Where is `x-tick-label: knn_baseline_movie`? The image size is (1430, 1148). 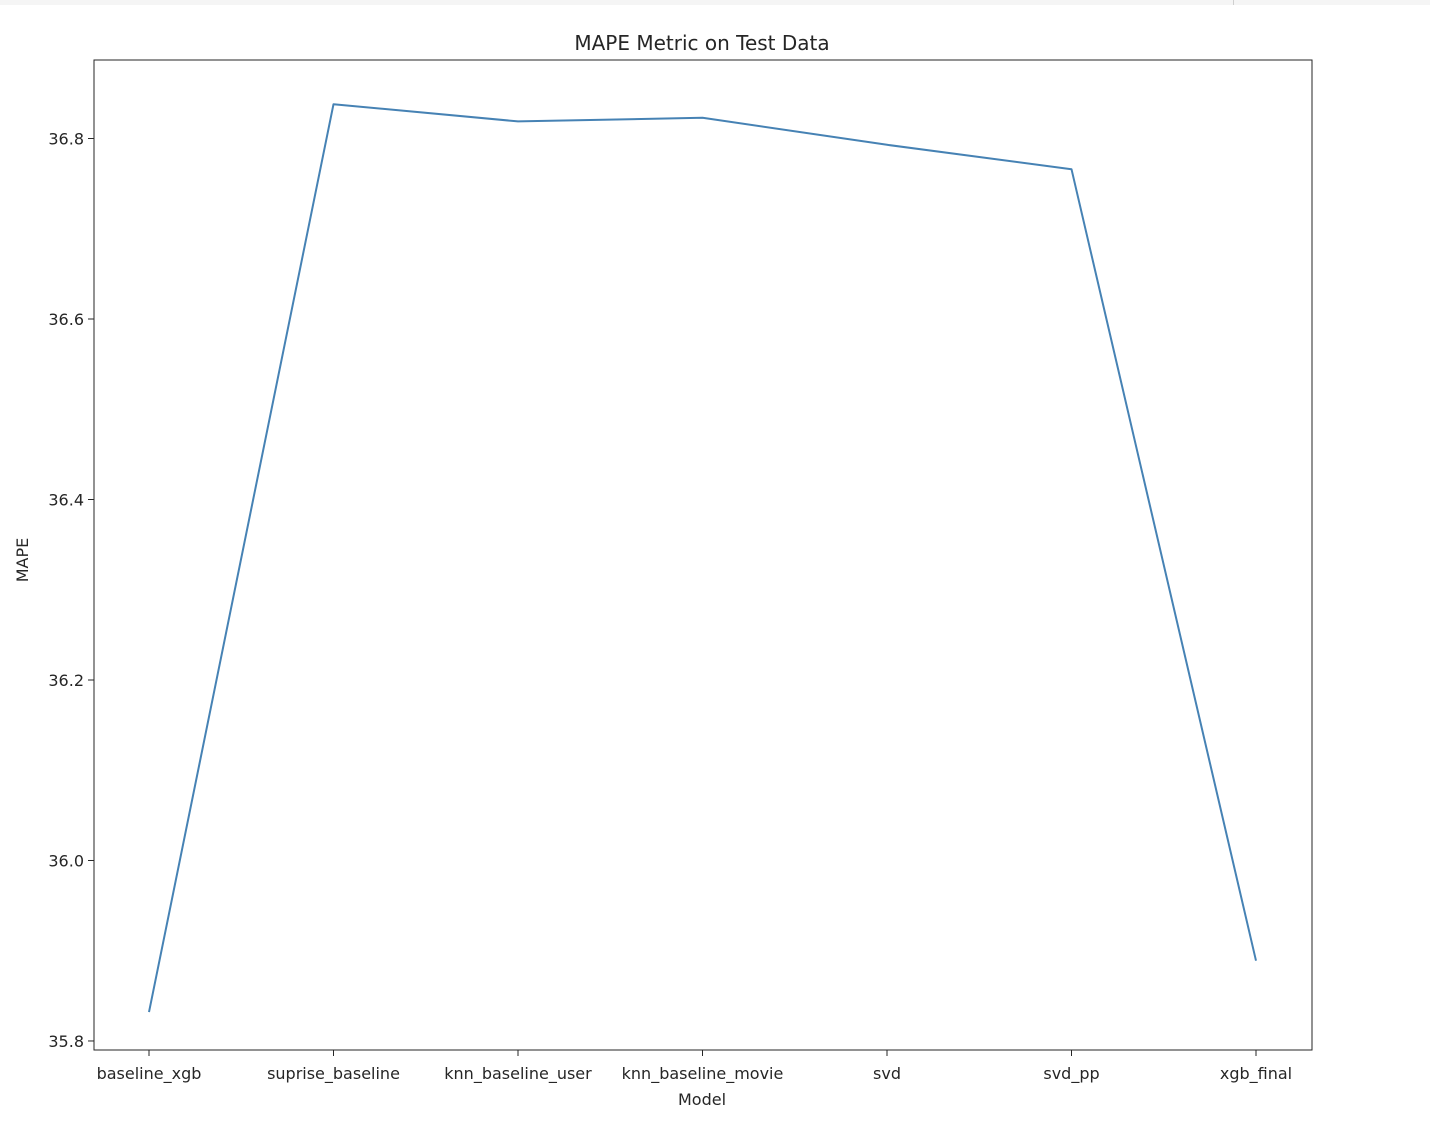 x-tick-label: knn_baseline_movie is located at coordinates (703, 1074).